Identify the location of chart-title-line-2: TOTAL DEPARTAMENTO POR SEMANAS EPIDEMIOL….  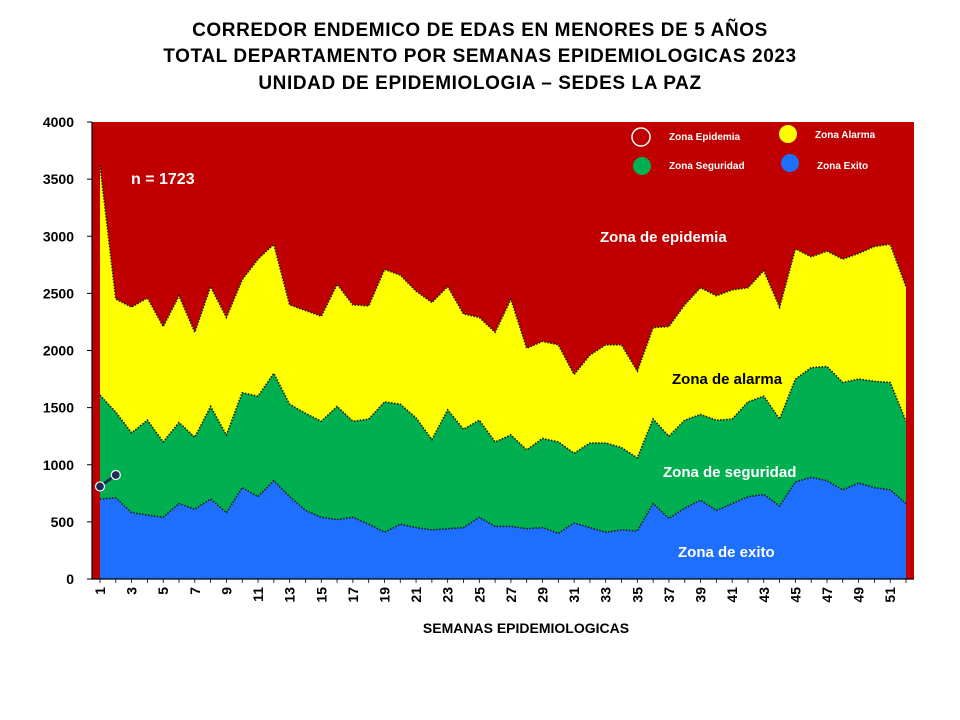
(480, 56).